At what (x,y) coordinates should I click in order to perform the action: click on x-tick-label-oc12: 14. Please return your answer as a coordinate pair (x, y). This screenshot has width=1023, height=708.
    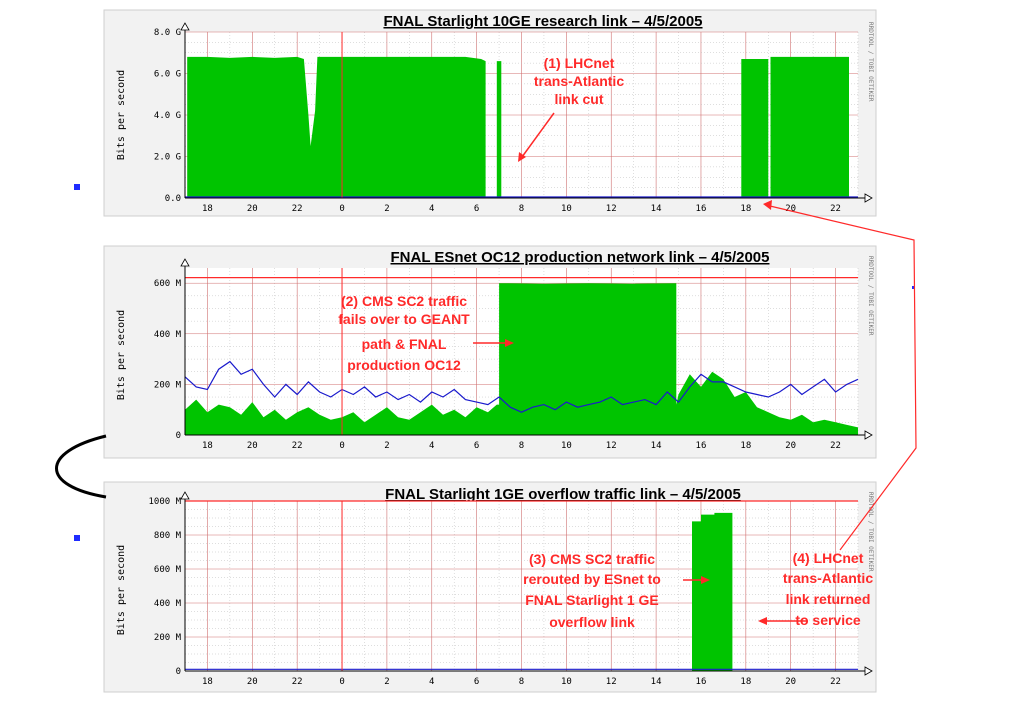
    Looking at the image, I should click on (656, 446).